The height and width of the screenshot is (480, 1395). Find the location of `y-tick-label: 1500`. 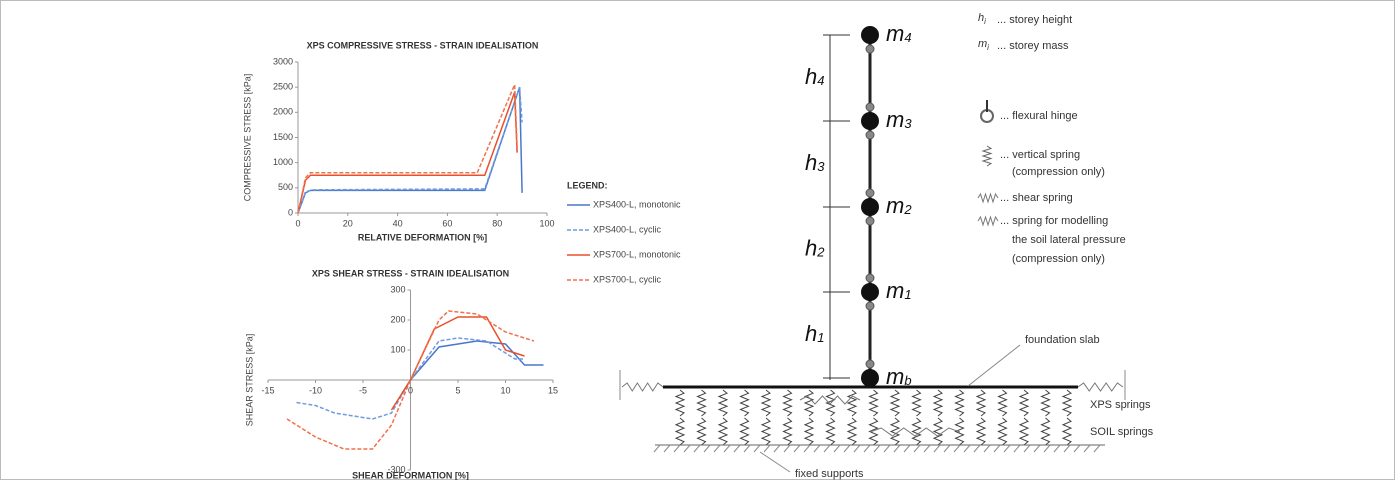

y-tick-label: 1500 is located at coordinates (283, 137).